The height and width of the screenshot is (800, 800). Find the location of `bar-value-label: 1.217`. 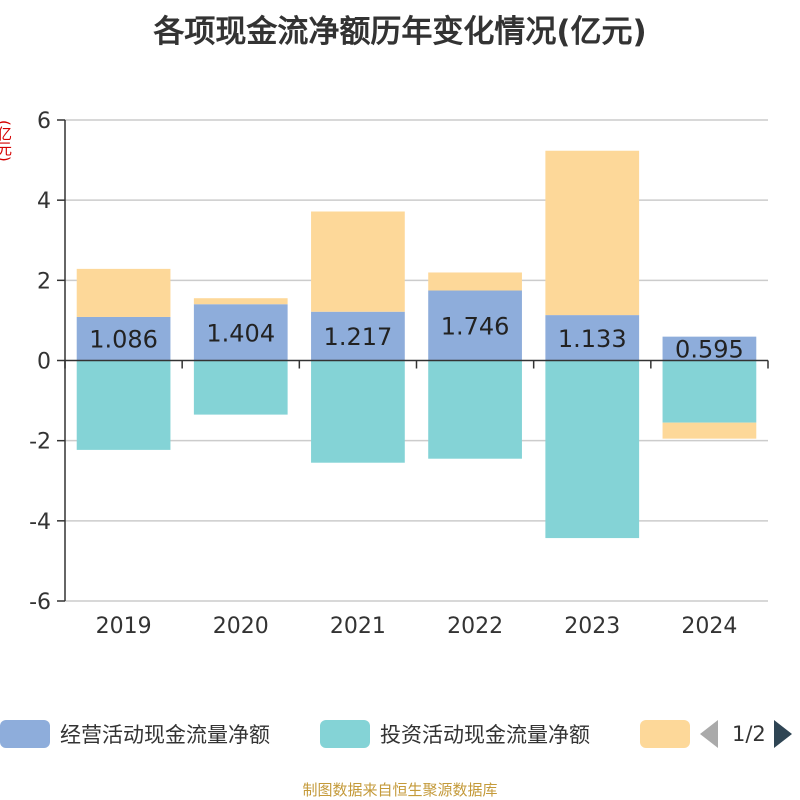

bar-value-label: 1.217 is located at coordinates (358, 337).